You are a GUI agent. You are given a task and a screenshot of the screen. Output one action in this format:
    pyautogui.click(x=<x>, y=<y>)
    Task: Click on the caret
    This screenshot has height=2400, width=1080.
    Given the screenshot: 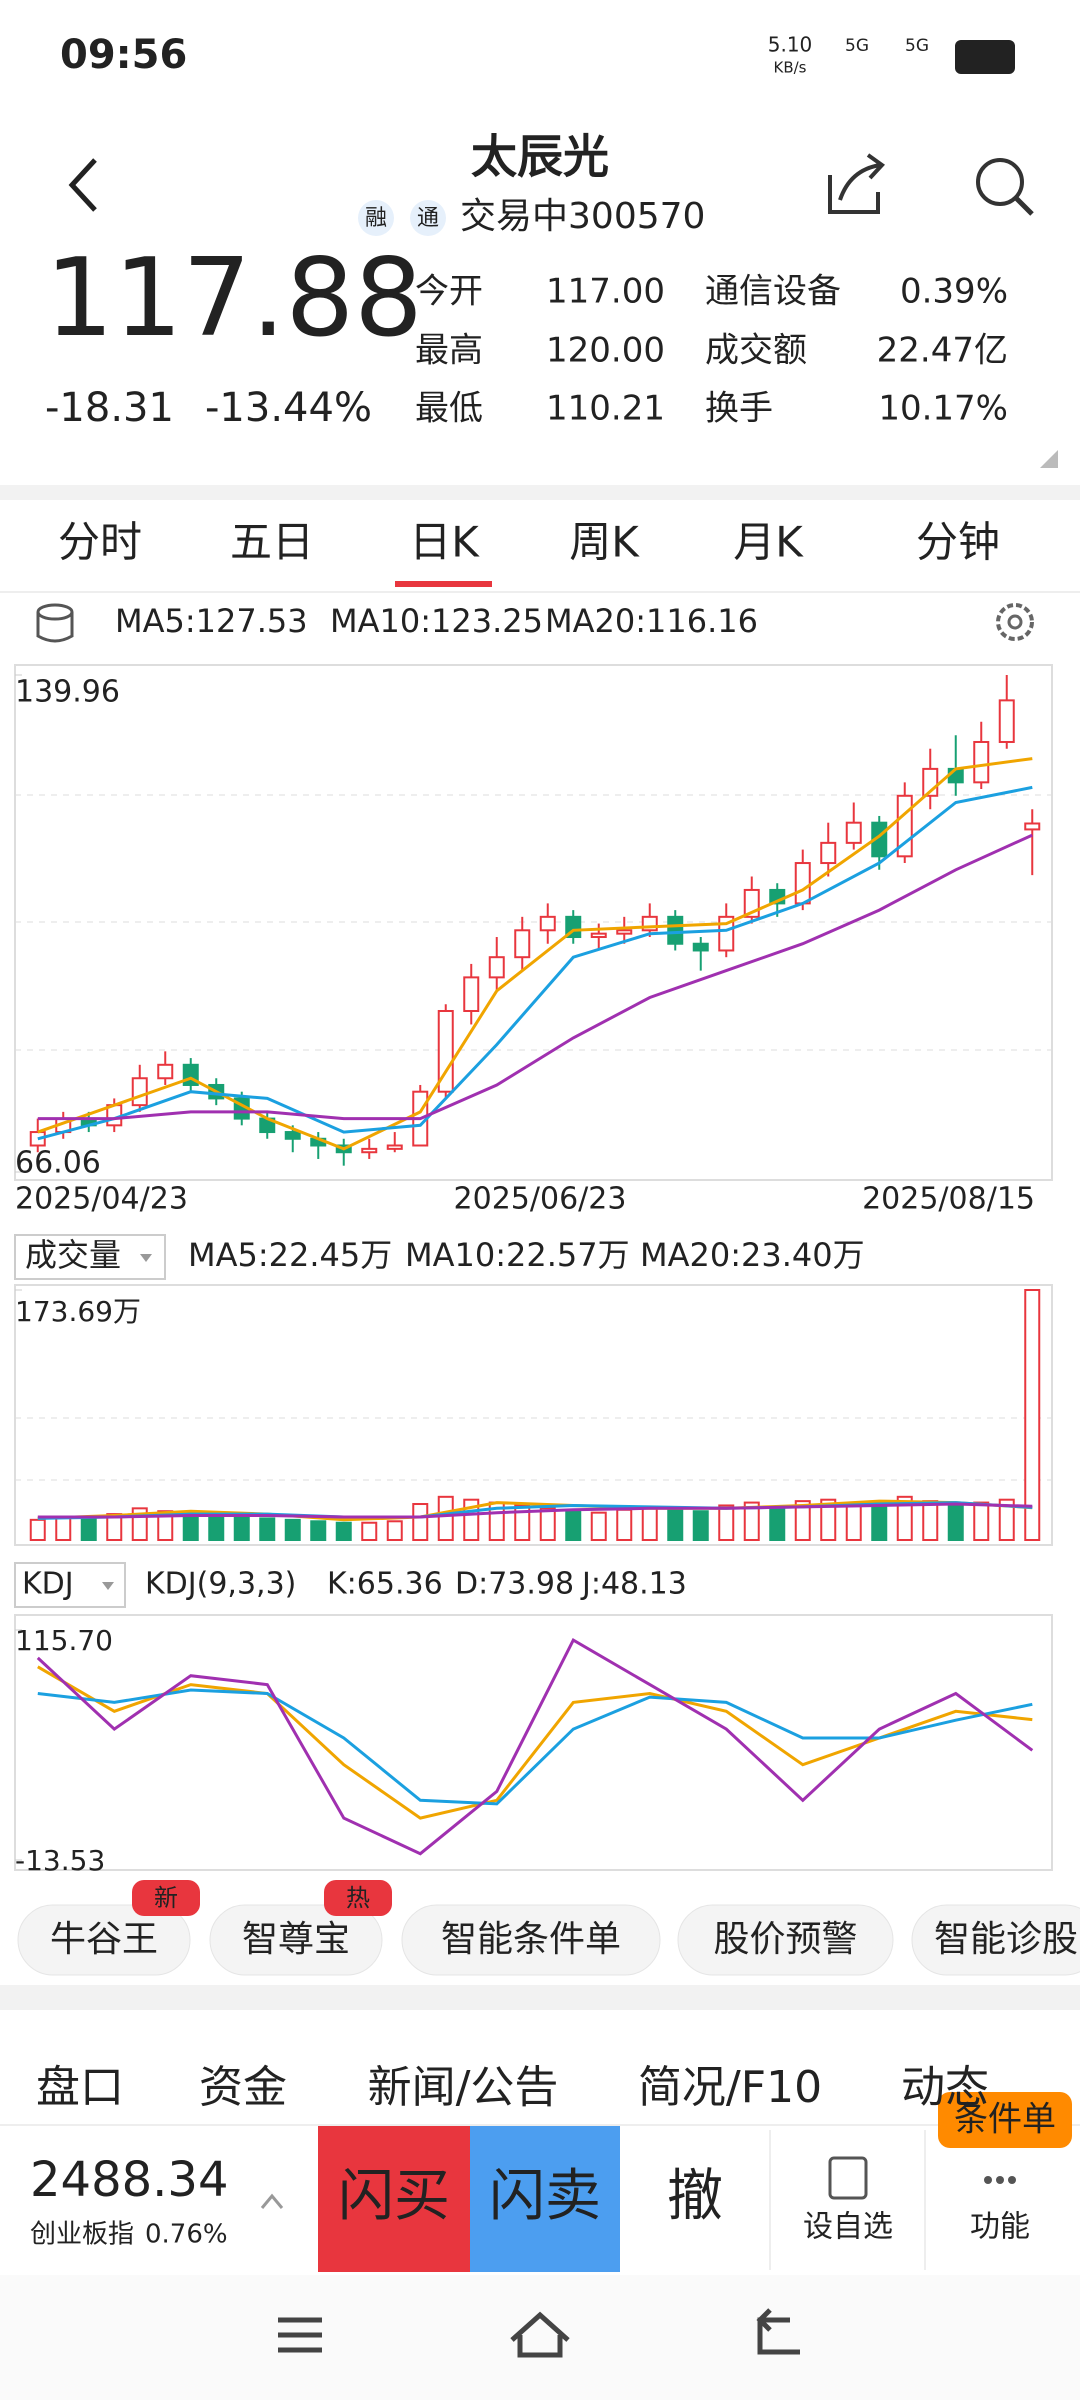 What is the action you would take?
    pyautogui.click(x=272, y=2201)
    